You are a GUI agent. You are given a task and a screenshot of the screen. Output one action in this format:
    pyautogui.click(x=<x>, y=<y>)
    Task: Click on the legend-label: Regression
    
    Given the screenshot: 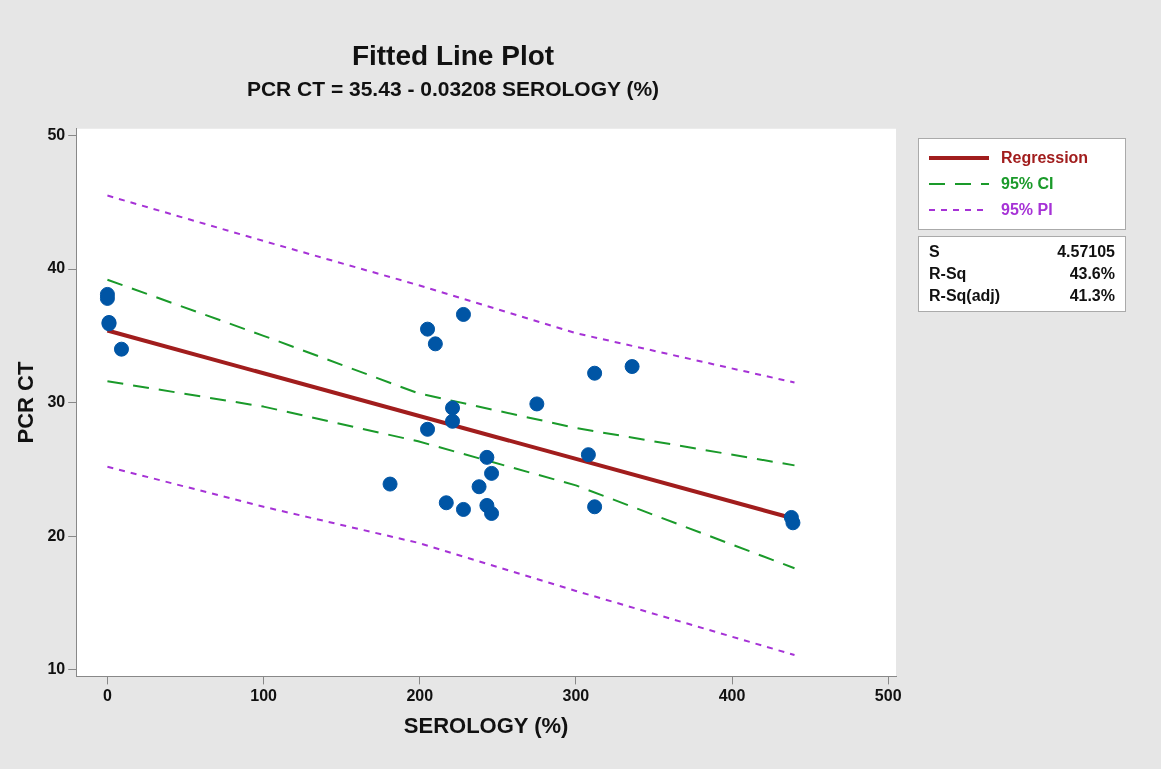 What is the action you would take?
    pyautogui.click(x=1045, y=158)
    